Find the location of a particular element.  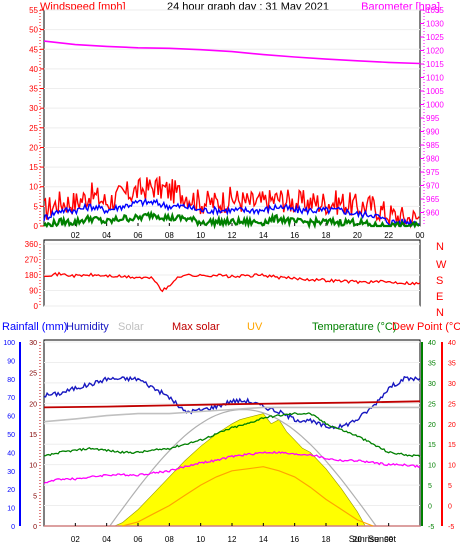

humidity-tick-label: 70 is located at coordinates (11, 398).